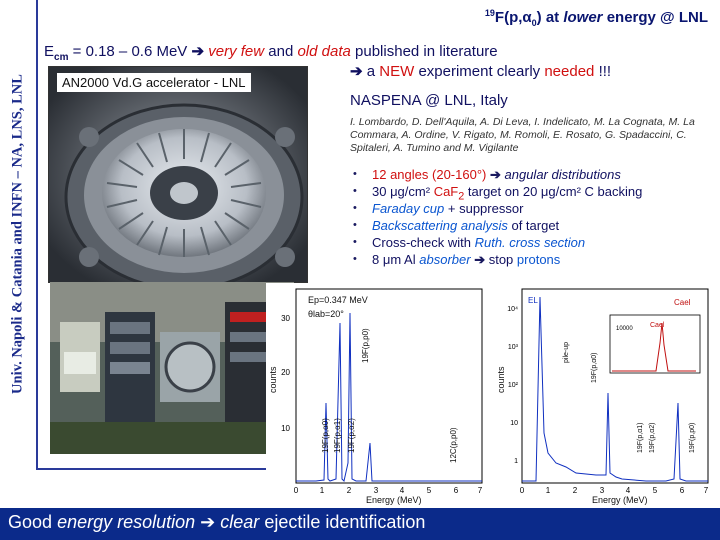 This screenshot has height=540, width=720. What do you see at coordinates (682, 302) in the screenshot?
I see `right-ca-label: Cael` at bounding box center [682, 302].